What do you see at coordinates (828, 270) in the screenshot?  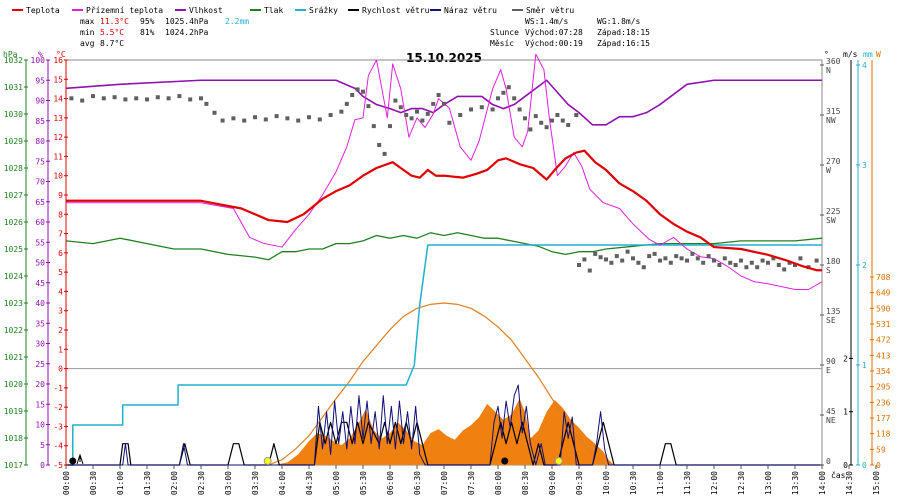 I see `direction-name: S` at bounding box center [828, 270].